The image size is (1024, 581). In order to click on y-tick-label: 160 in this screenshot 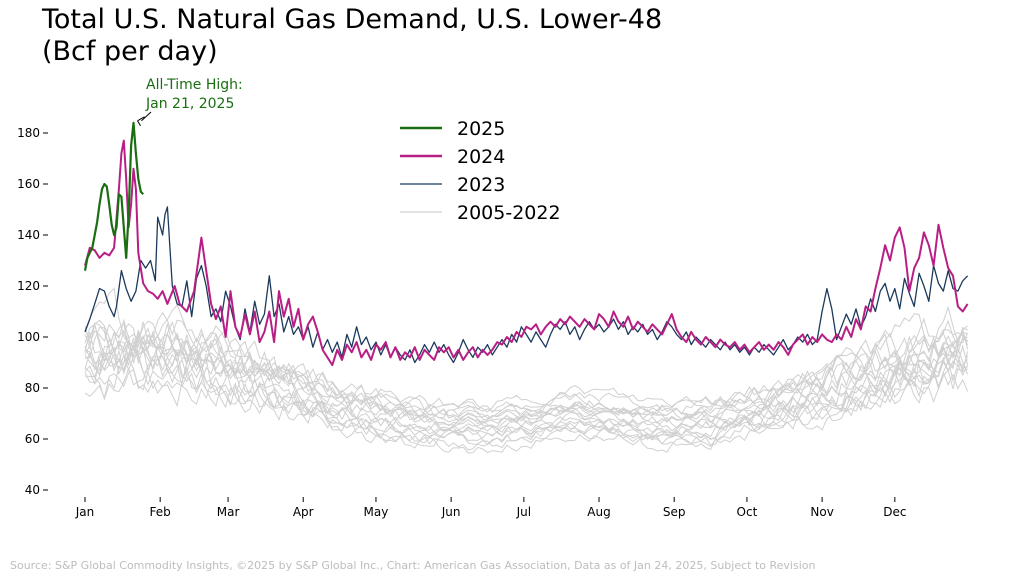, I will do `click(28, 184)`.